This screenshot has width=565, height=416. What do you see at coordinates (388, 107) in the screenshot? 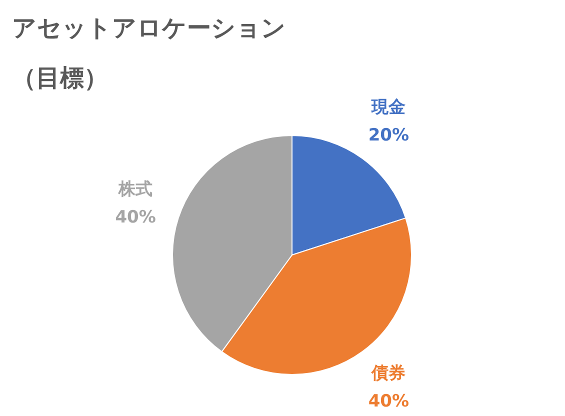
I see `slice-label: 現金` at bounding box center [388, 107].